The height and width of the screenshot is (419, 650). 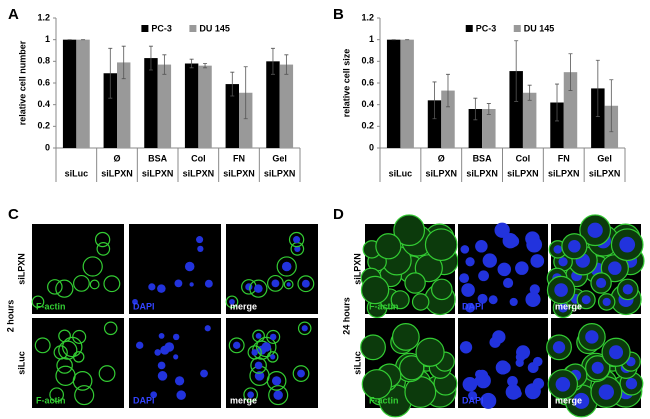 What do you see at coordinates (22, 82) in the screenshot?
I see `y-axis-title: relative cell number` at bounding box center [22, 82].